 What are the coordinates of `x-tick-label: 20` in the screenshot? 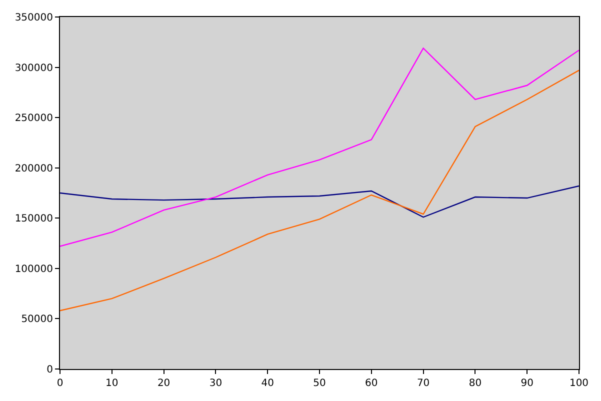 It's located at (163, 383).